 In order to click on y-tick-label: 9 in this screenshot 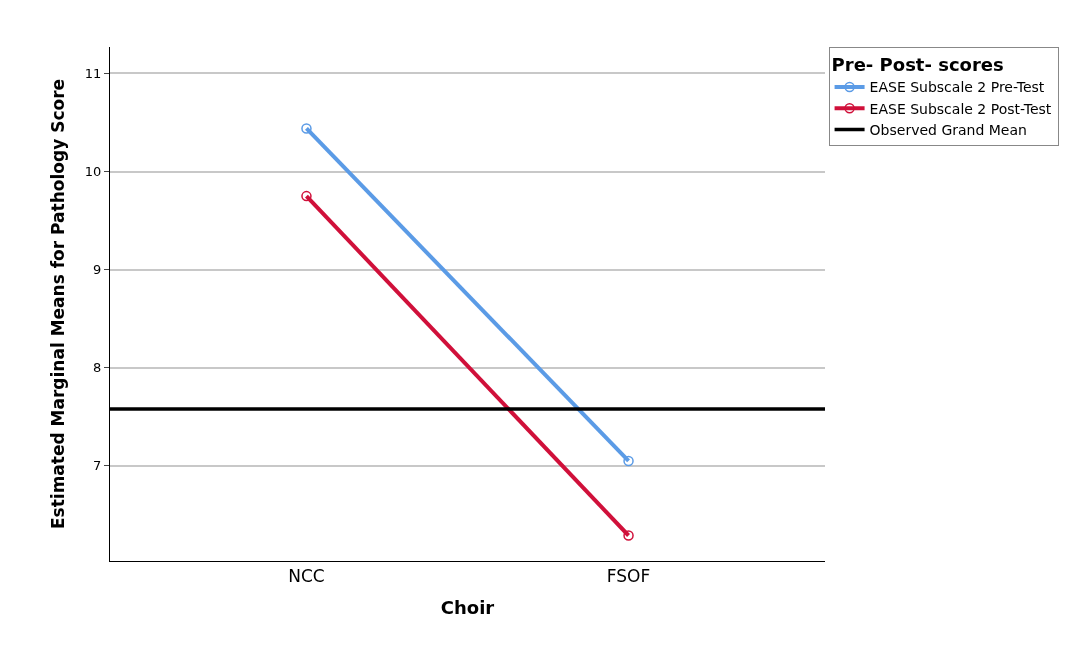, I will do `click(97, 270)`.